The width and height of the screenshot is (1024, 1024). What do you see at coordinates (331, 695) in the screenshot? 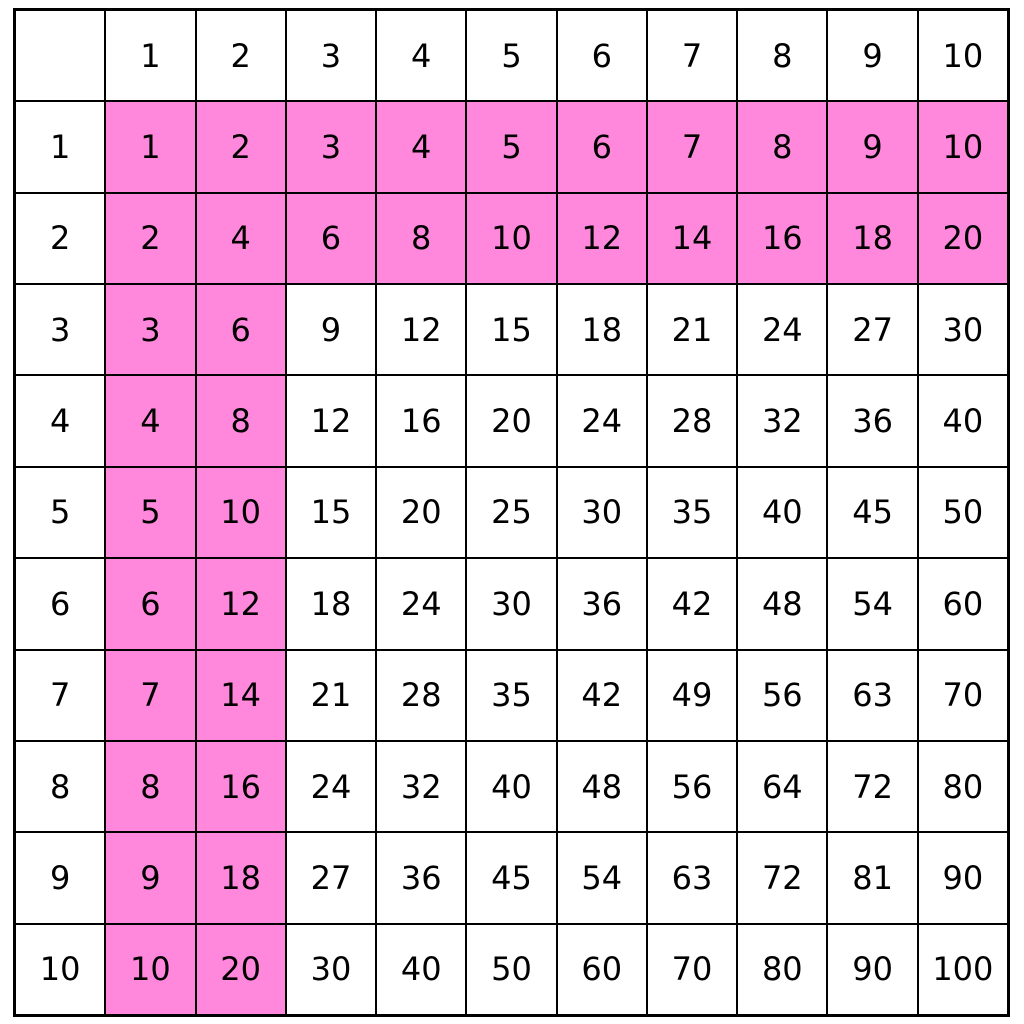
I see `product-cell: 21` at bounding box center [331, 695].